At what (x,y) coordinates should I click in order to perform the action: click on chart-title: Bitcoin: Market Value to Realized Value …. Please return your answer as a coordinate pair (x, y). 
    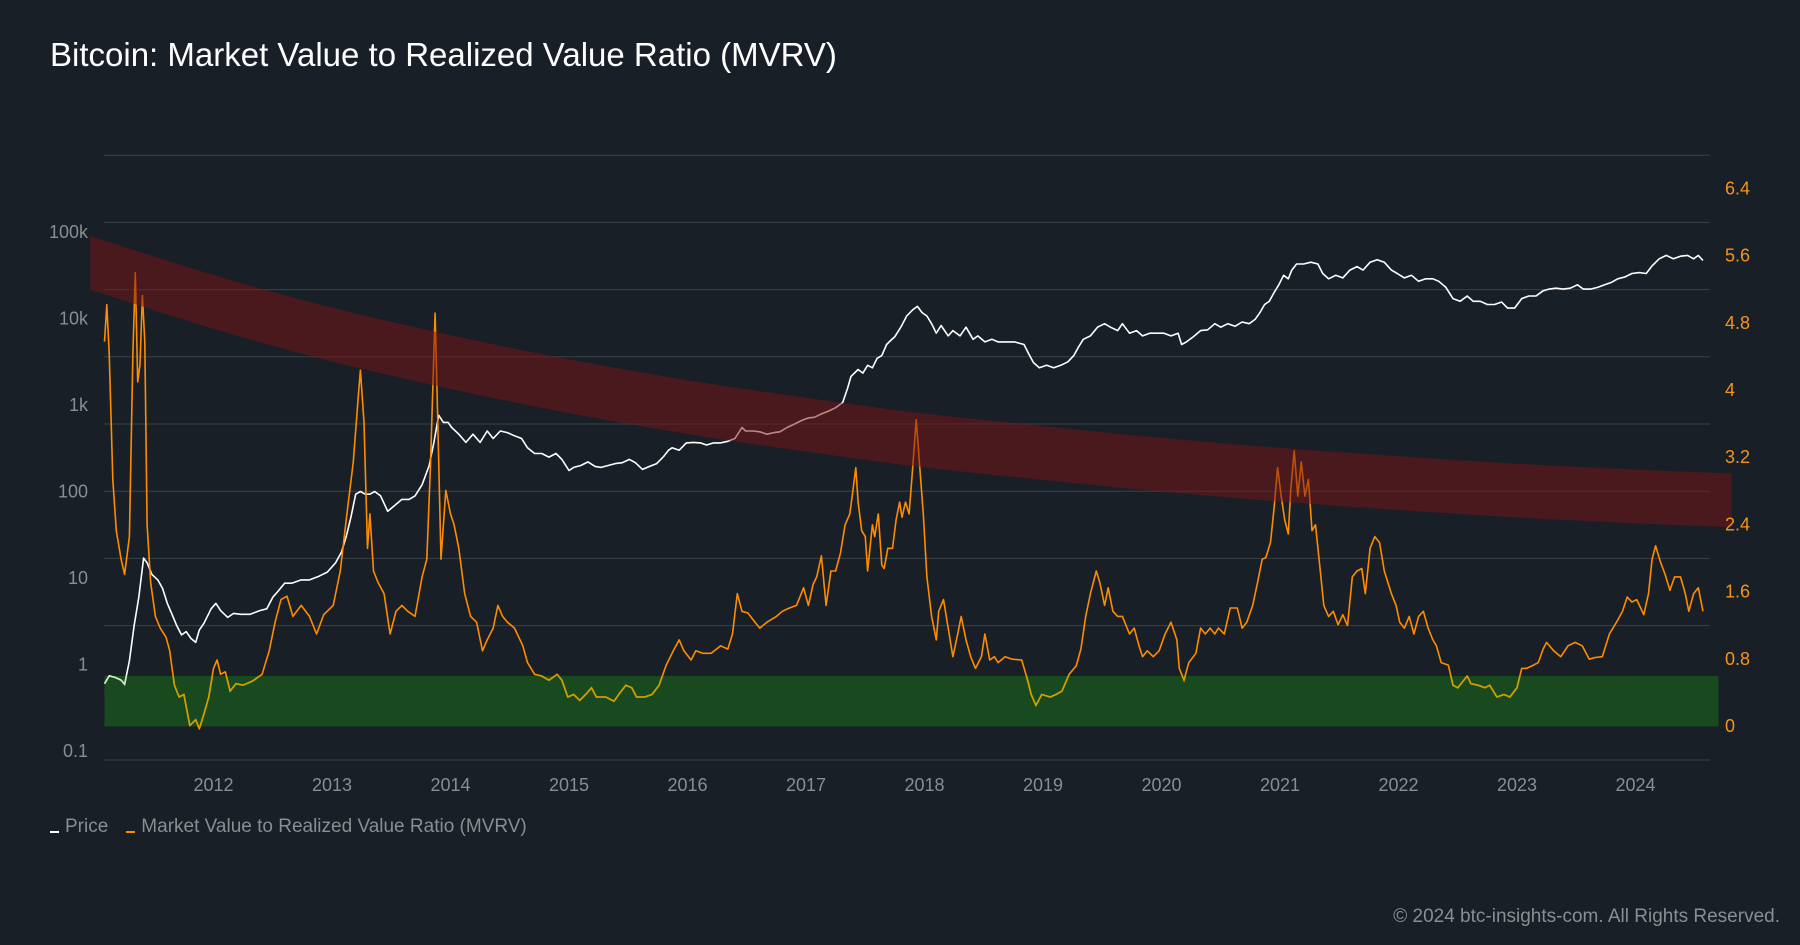
    Looking at the image, I should click on (443, 54).